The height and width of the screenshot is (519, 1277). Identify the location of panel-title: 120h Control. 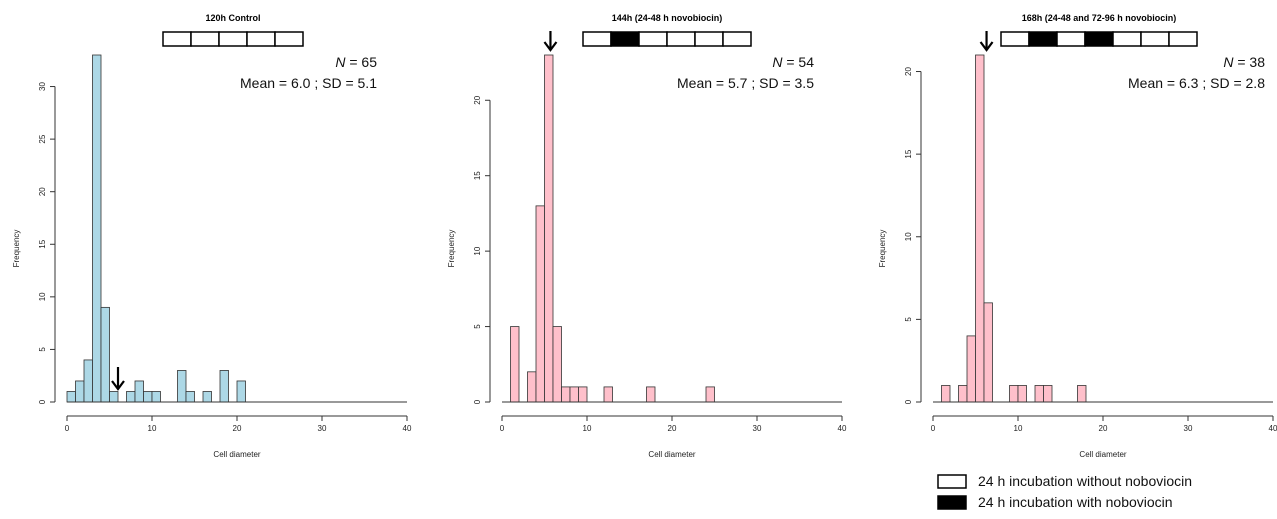
(232, 18).